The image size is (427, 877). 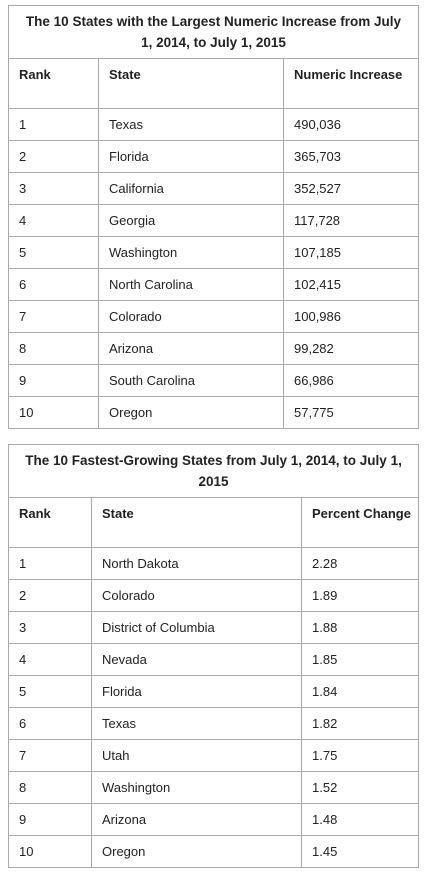 I want to click on value-cell: 1.85, so click(x=360, y=659).